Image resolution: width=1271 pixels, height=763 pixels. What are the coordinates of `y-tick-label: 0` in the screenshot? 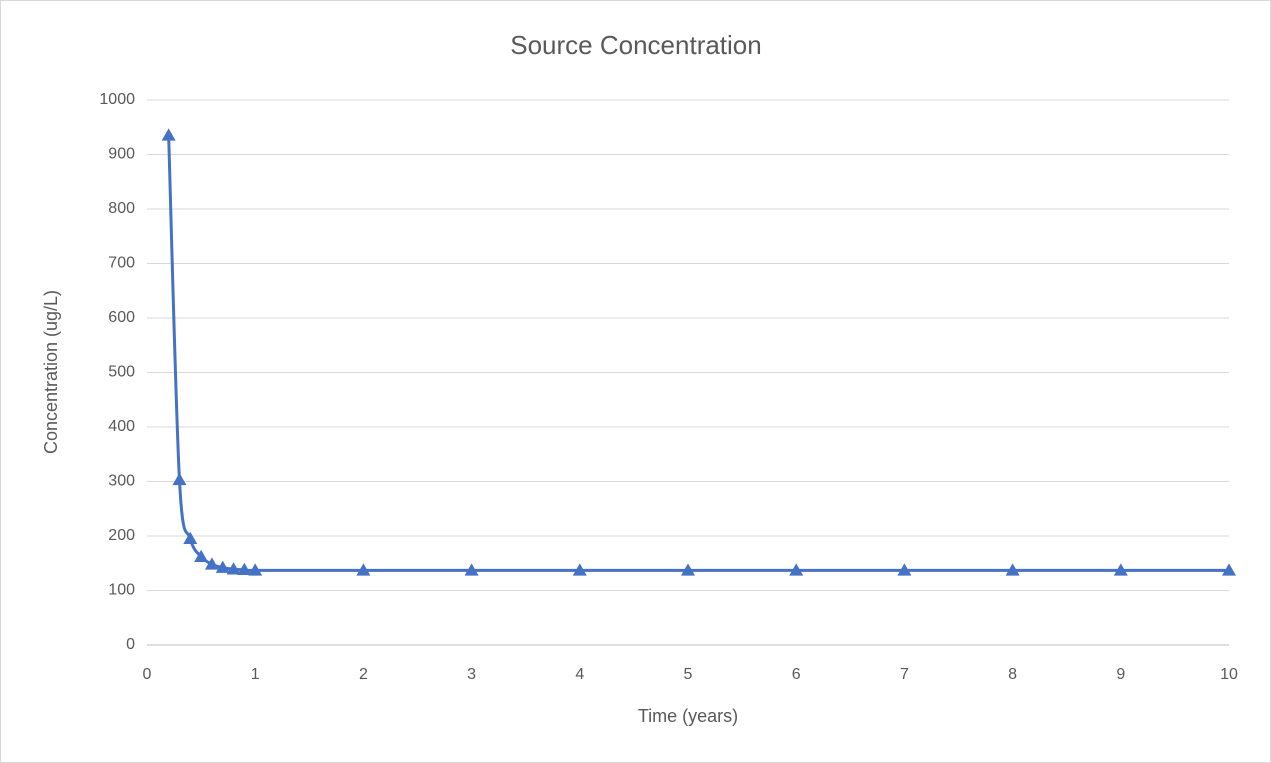 It's located at (130, 644).